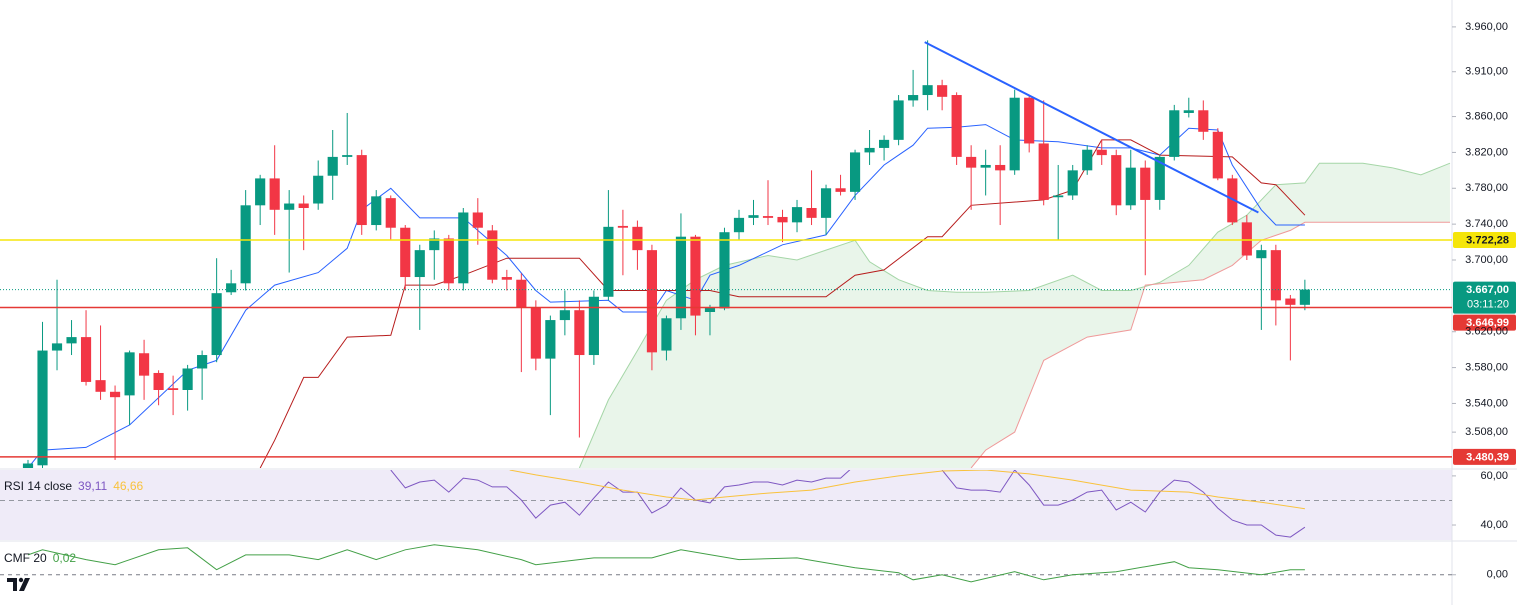 Image resolution: width=1517 pixels, height=605 pixels. I want to click on logo, so click(18, 584).